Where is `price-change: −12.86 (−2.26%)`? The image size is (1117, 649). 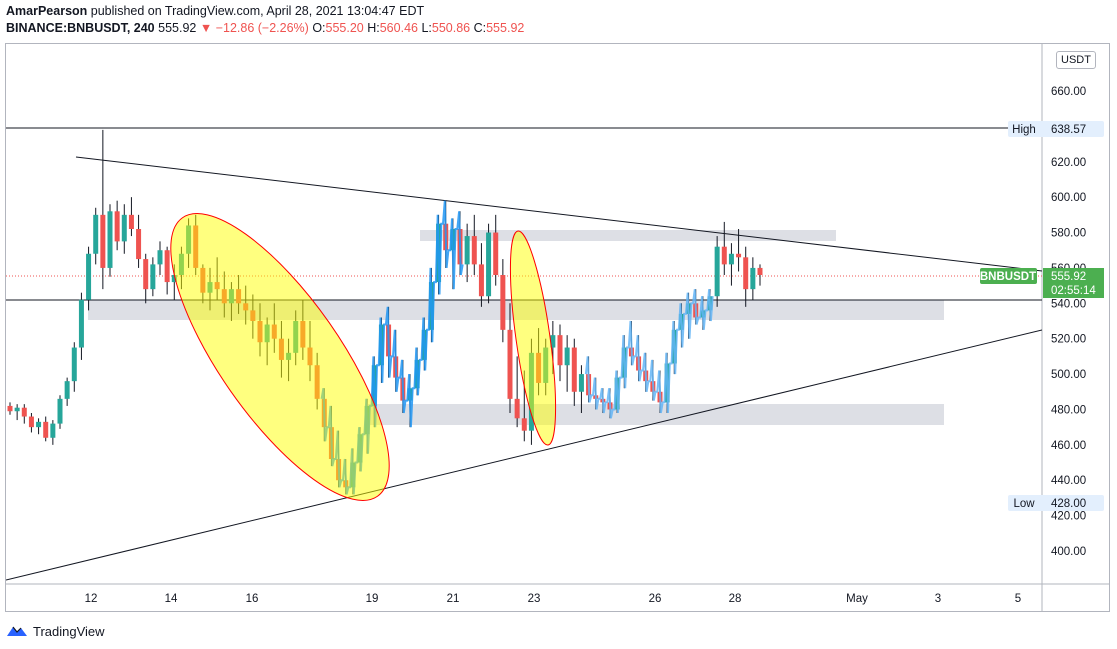 price-change: −12.86 (−2.26%) is located at coordinates (262, 28).